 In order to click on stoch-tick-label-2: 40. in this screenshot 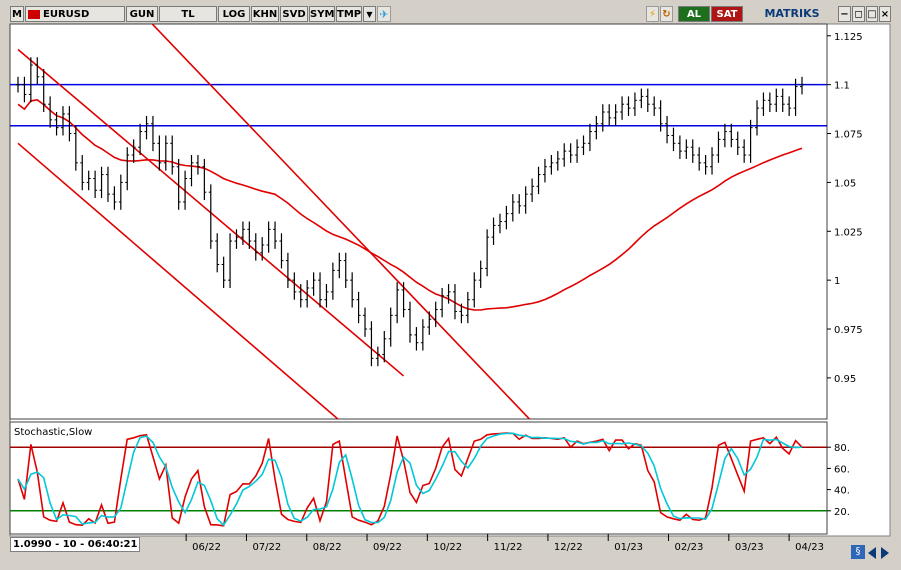, I will do `click(842, 491)`.